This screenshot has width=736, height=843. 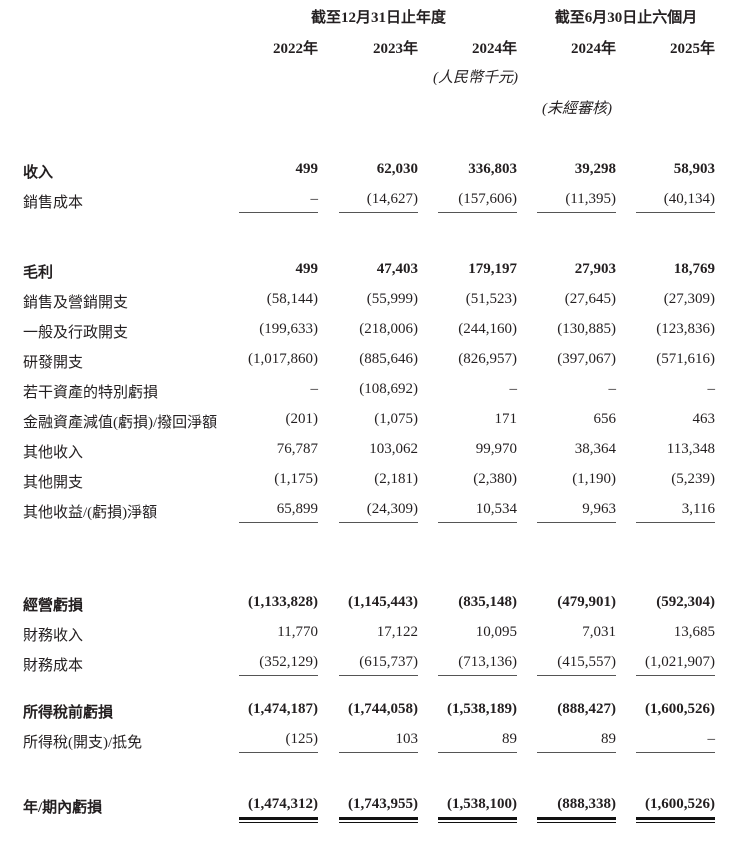 What do you see at coordinates (68, 713) in the screenshot?
I see `row-label: 所得稅前虧損` at bounding box center [68, 713].